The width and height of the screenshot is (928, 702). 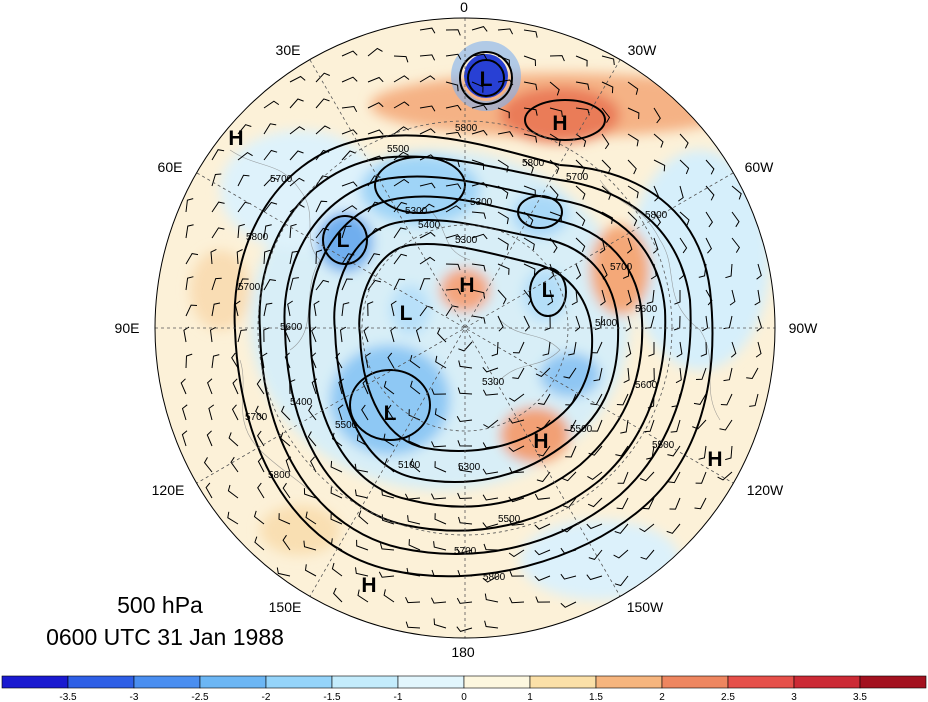 I want to click on colorbar-tick-label: -2, so click(x=266, y=697).